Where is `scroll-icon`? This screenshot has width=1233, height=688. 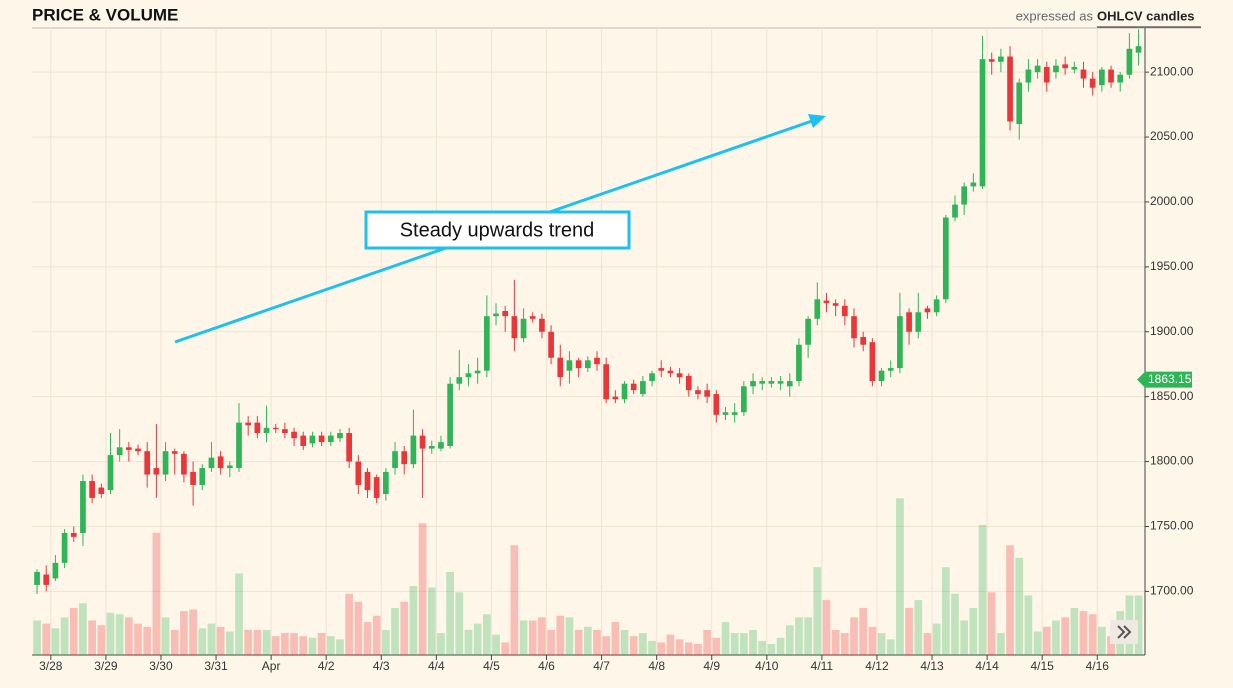 scroll-icon is located at coordinates (1124, 632).